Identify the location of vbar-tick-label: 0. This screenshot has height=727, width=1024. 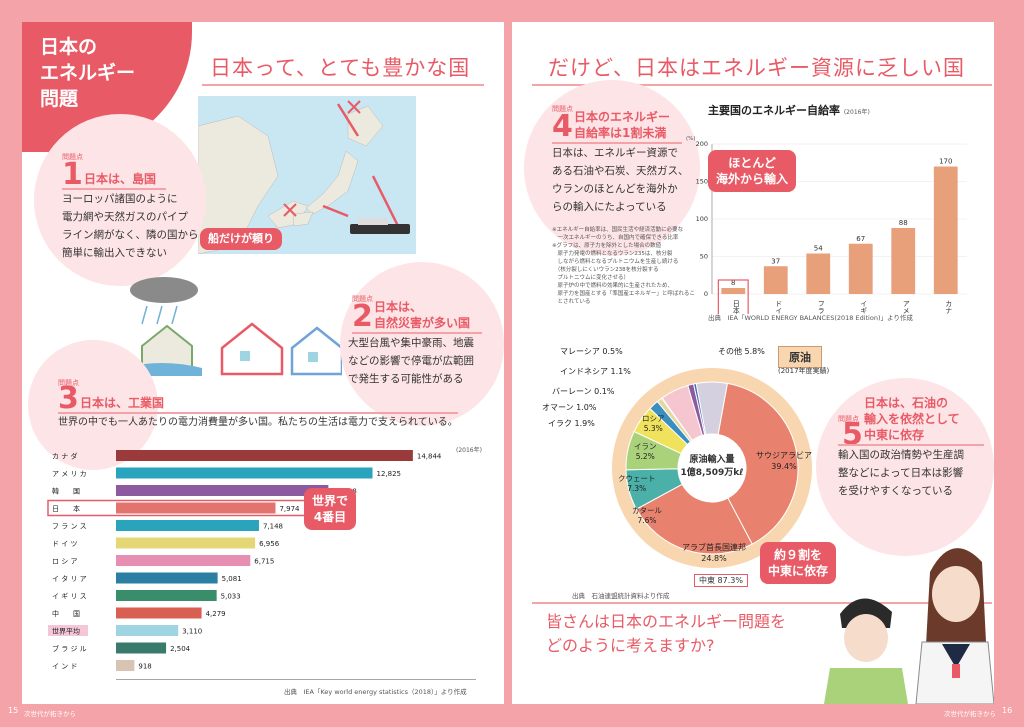
(706, 294).